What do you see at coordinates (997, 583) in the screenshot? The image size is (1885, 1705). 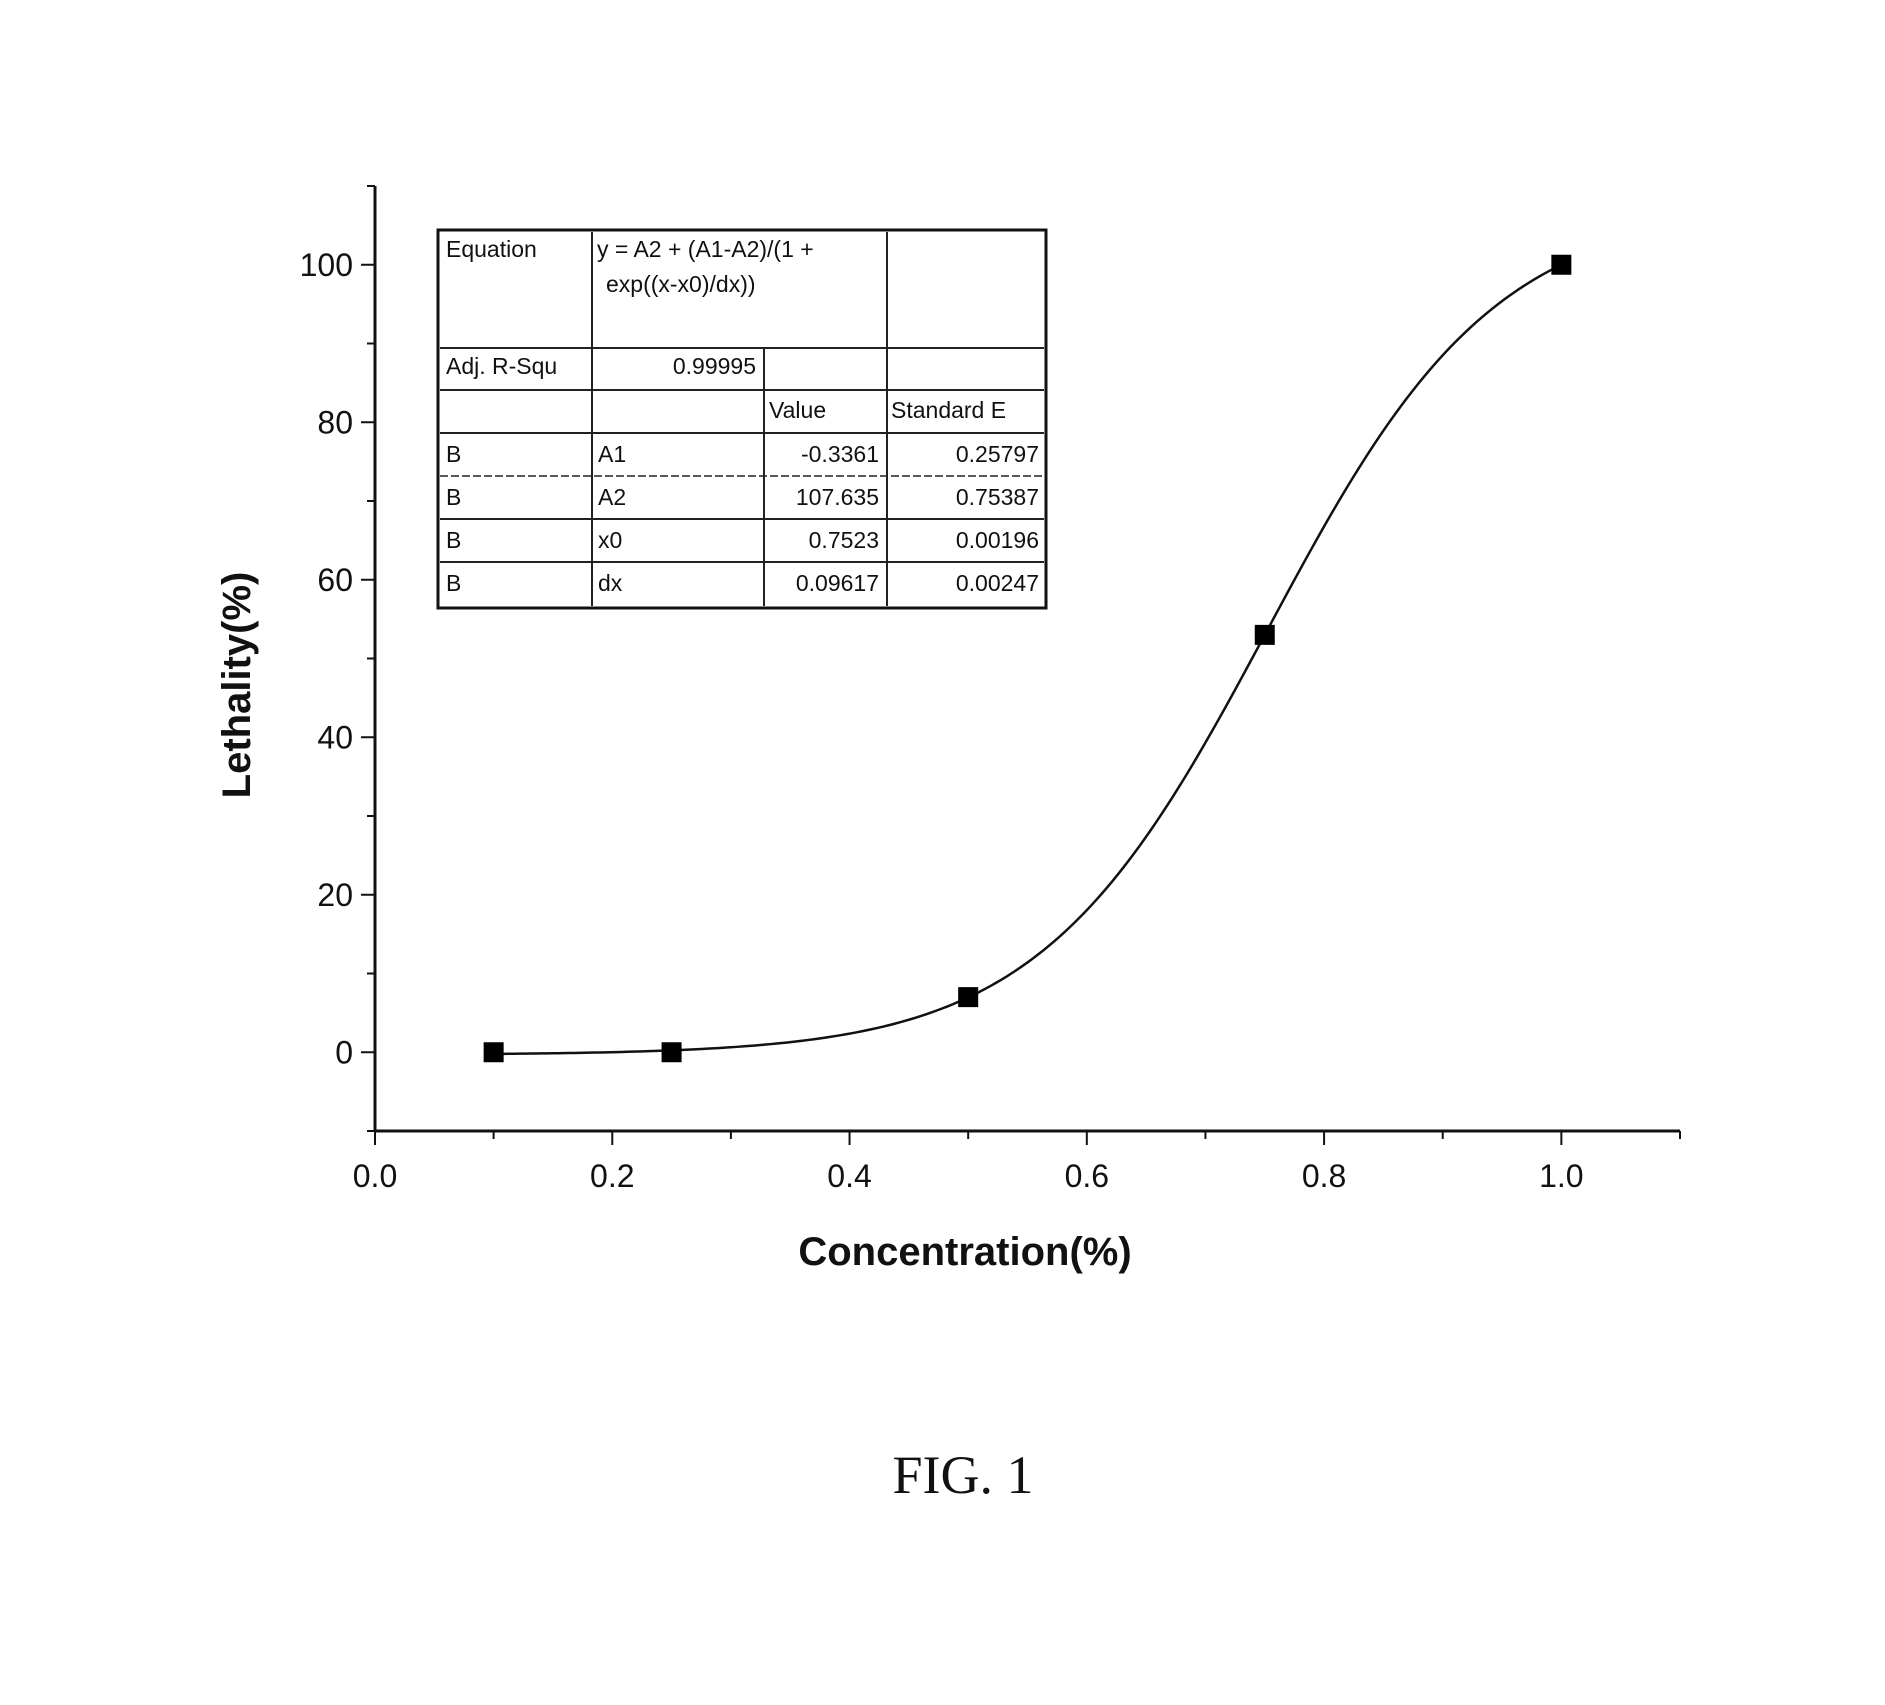 I see `table-cell-std-error: 0.00247` at bounding box center [997, 583].